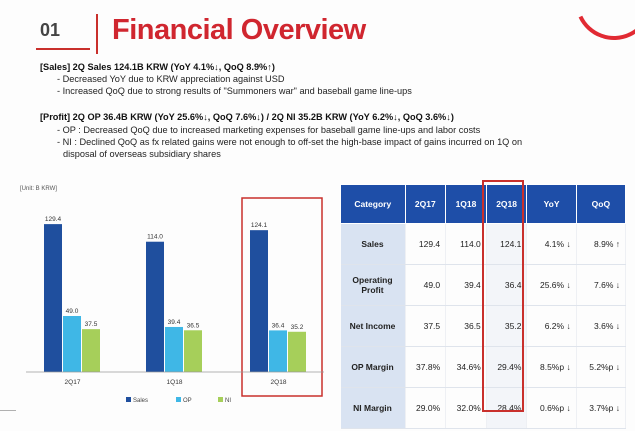 Image resolution: width=635 pixels, height=431 pixels. What do you see at coordinates (426, 326) in the screenshot?
I see `table-cell: 37.5` at bounding box center [426, 326].